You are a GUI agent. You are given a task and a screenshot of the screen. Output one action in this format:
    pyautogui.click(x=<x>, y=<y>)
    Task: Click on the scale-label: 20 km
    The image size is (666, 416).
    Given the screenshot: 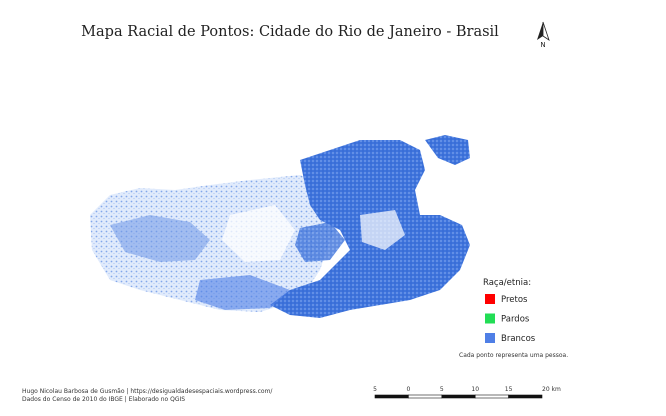 What is the action you would take?
    pyautogui.click(x=551, y=389)
    